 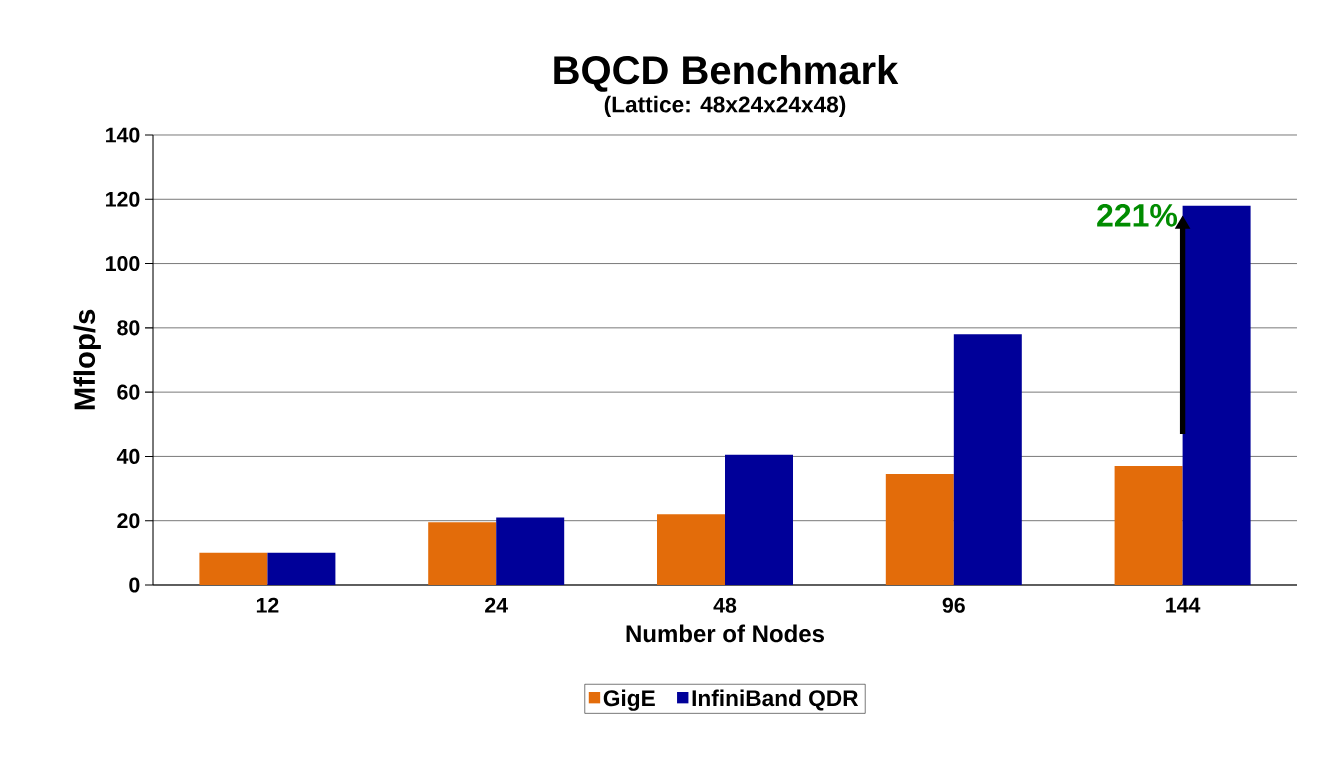 I want to click on y-tick-label: 80, so click(x=128, y=328).